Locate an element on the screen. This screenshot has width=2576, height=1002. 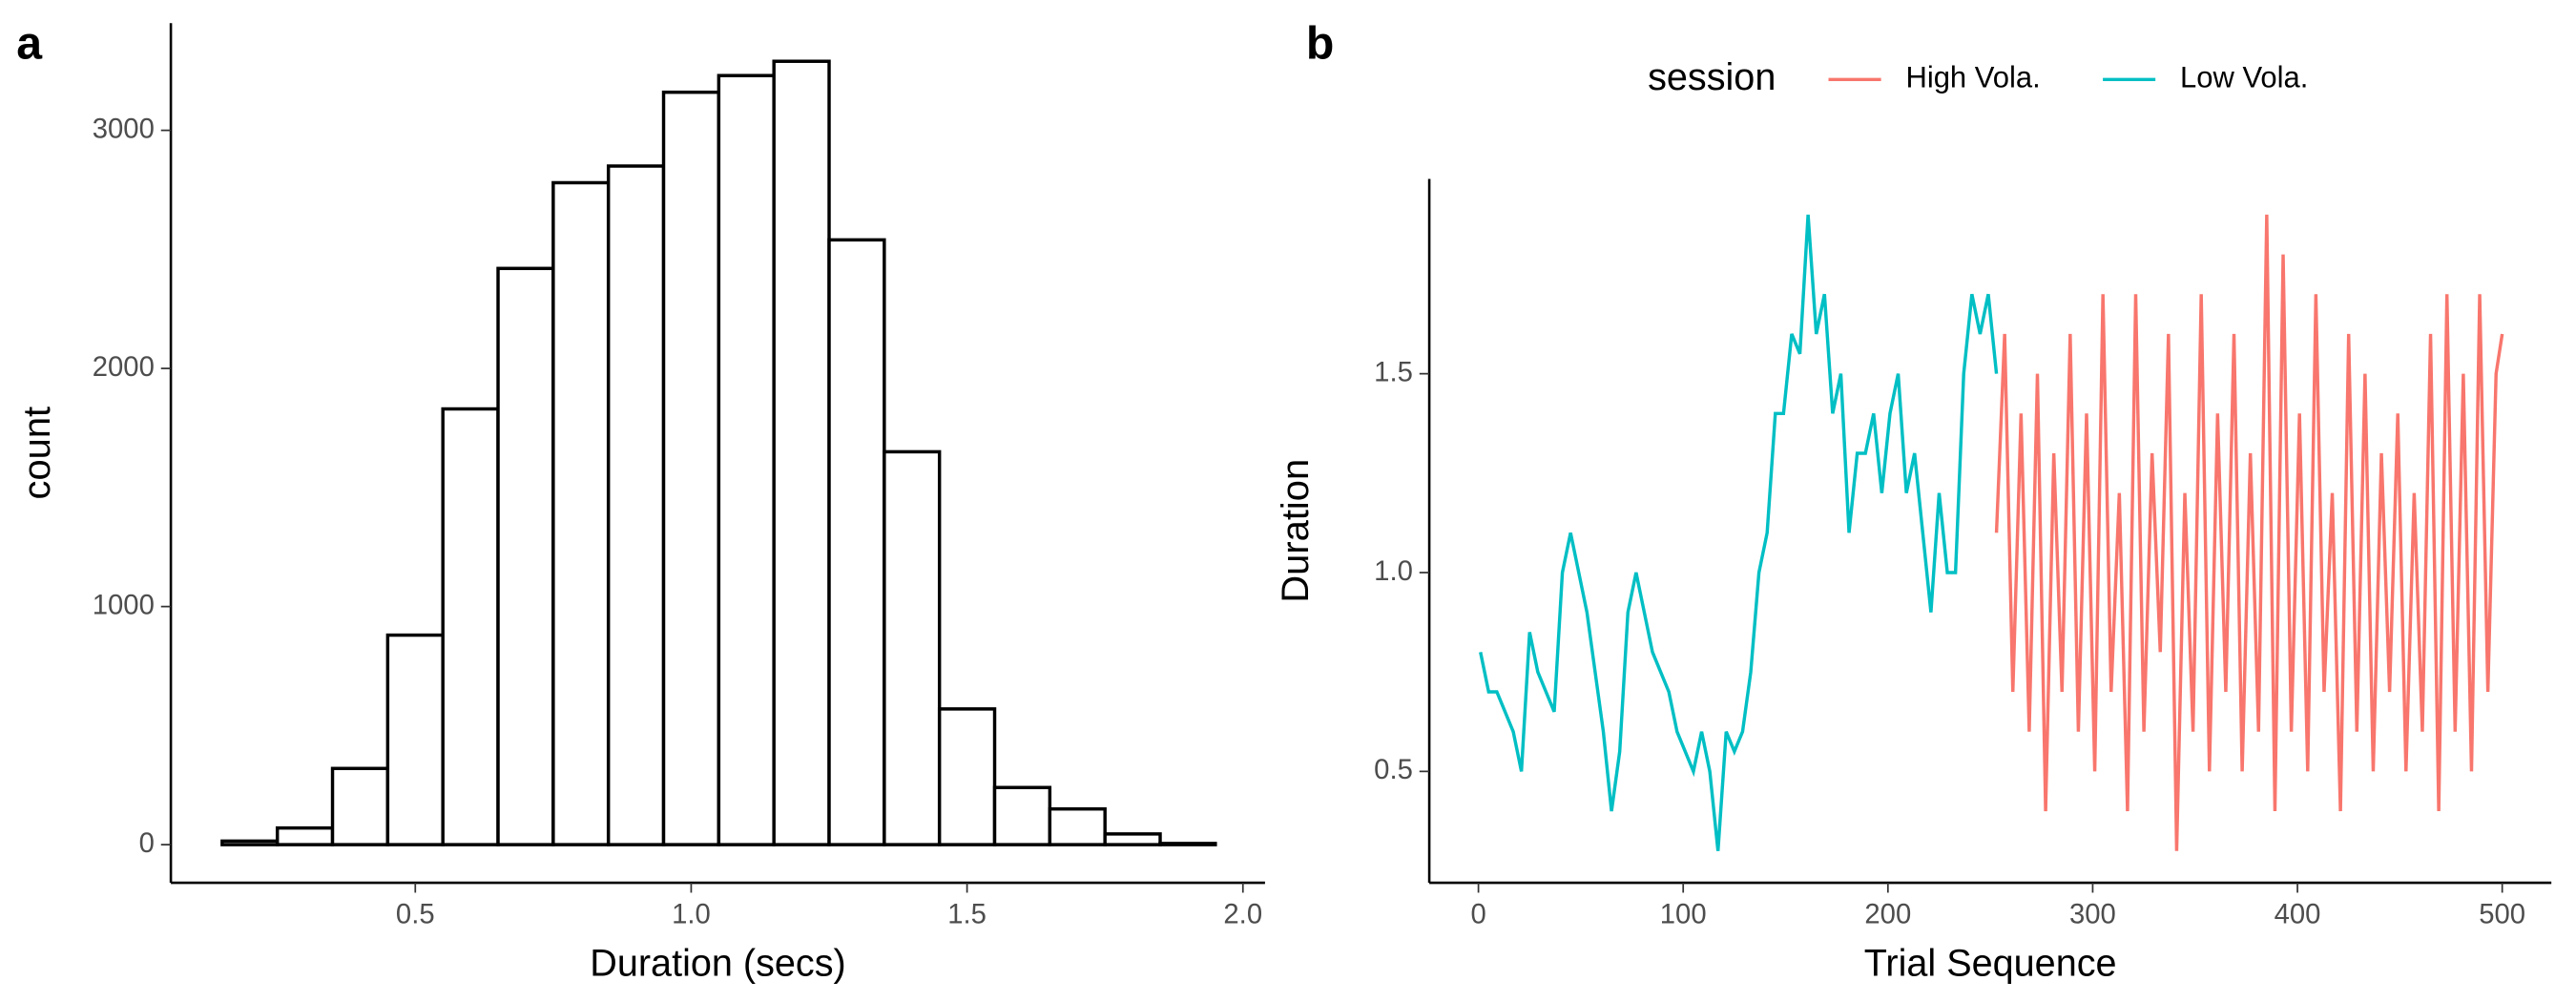
y-tick-label: 3000 is located at coordinates (124, 128).